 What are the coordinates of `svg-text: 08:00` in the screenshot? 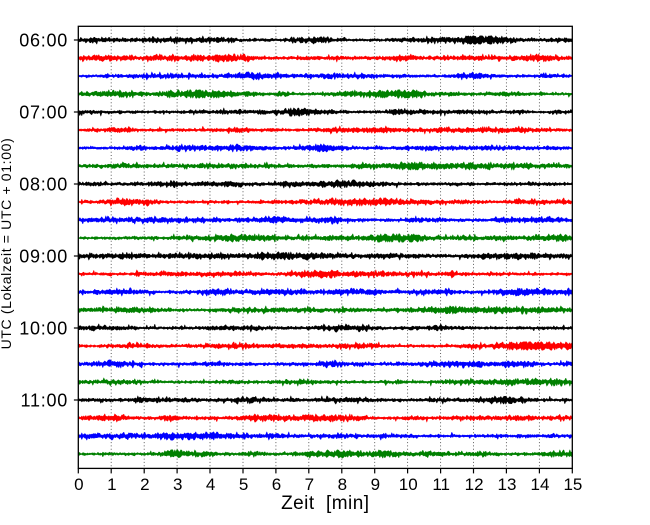 It's located at (43, 184).